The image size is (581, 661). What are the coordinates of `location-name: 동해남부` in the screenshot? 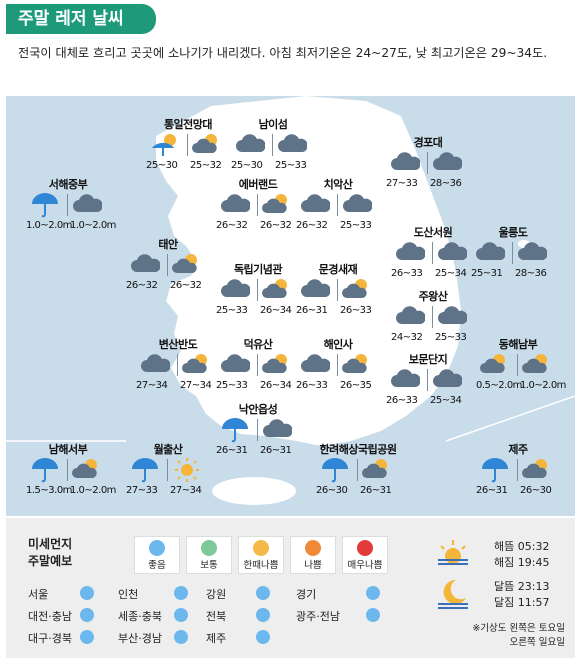 It's located at (518, 344).